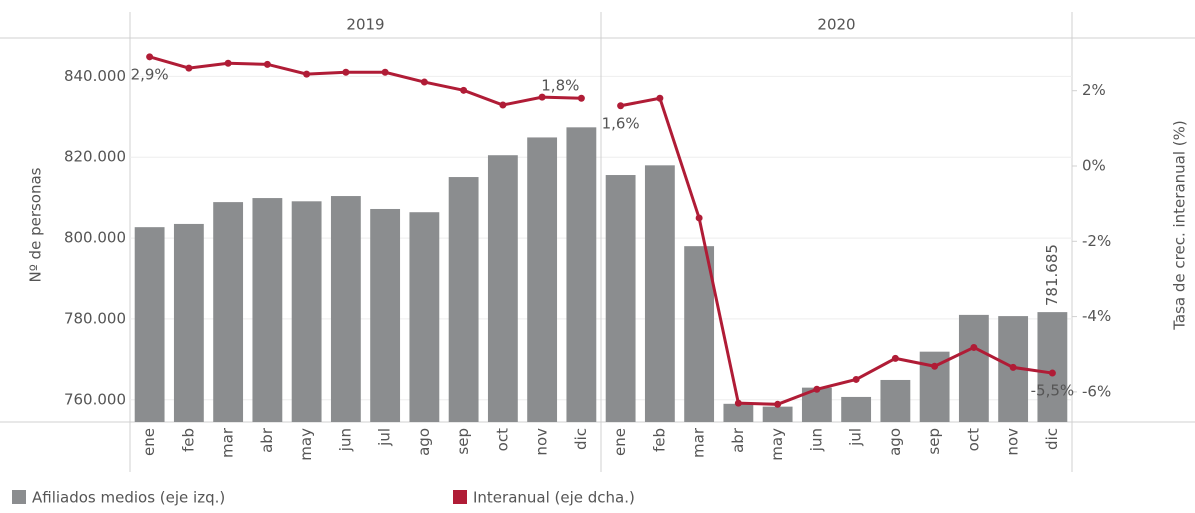 The image size is (1195, 513). What do you see at coordinates (150, 74) in the screenshot?
I see `line-value-label: 2,9%` at bounding box center [150, 74].